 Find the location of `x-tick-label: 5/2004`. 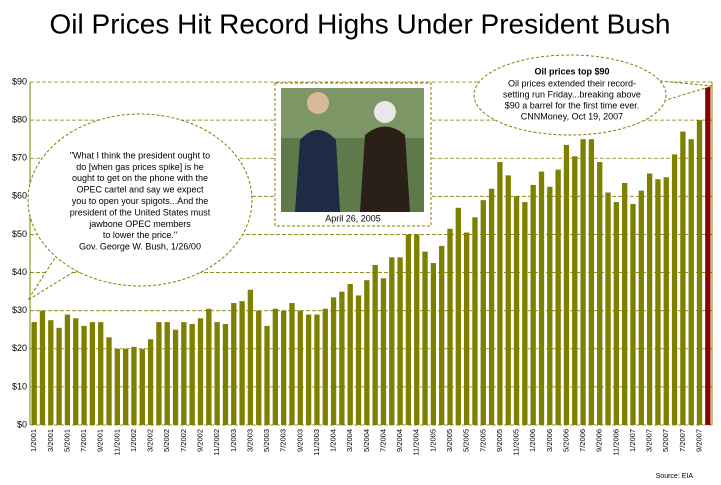

x-tick-label: 5/2004 is located at coordinates (366, 440).